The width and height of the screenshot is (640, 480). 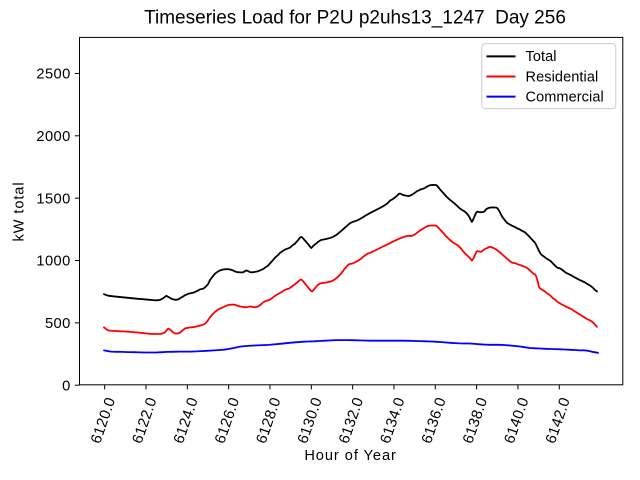 I want to click on svg-text: Total, so click(x=541, y=57).